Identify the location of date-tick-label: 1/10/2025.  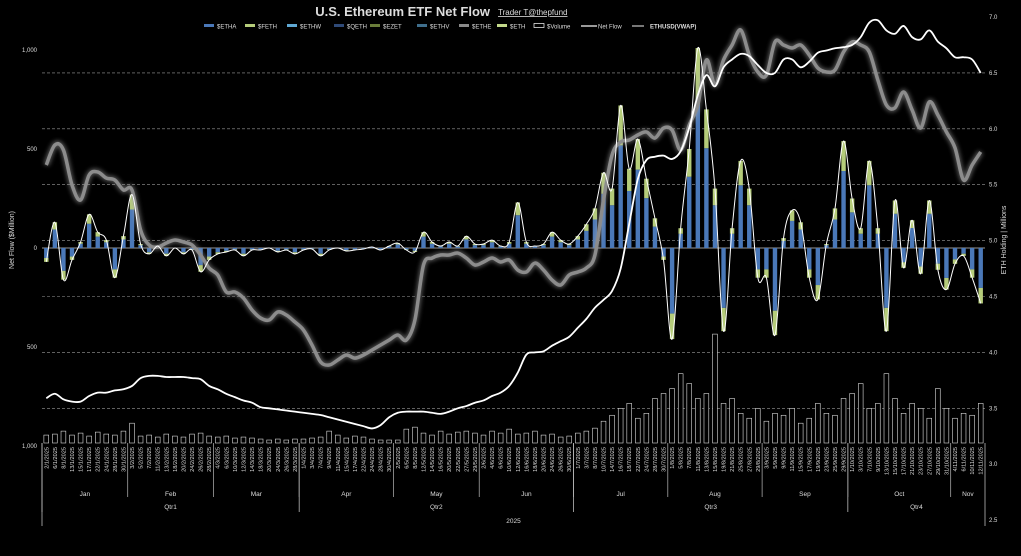
(853, 459).